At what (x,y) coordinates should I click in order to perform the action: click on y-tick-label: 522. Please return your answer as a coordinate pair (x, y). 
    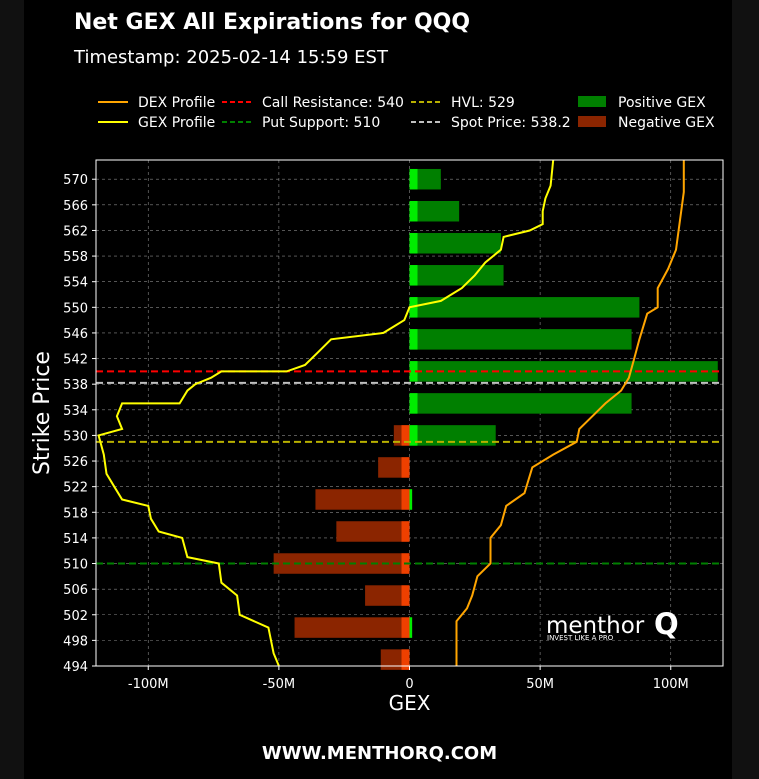
    Looking at the image, I should click on (75, 488).